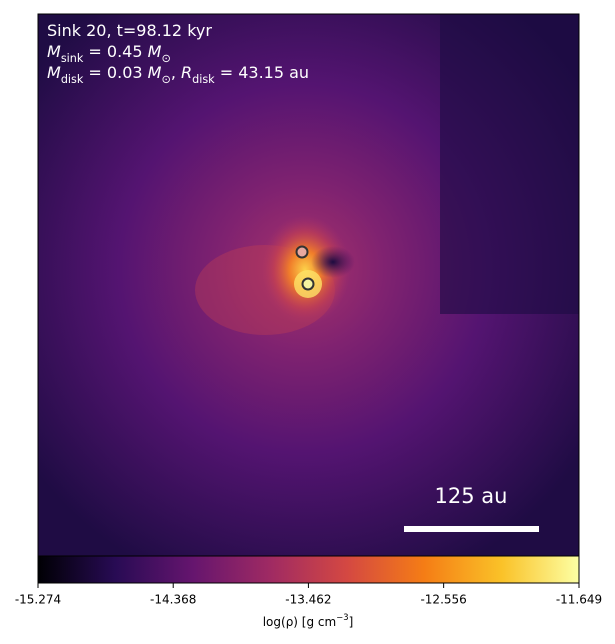  I want to click on colorbar, so click(308, 569).